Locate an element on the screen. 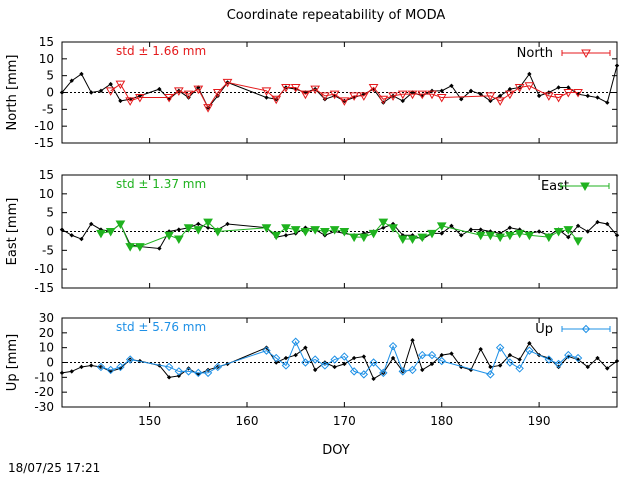 This screenshot has height=480, width=640. y-tick-label: 30 is located at coordinates (46, 318).